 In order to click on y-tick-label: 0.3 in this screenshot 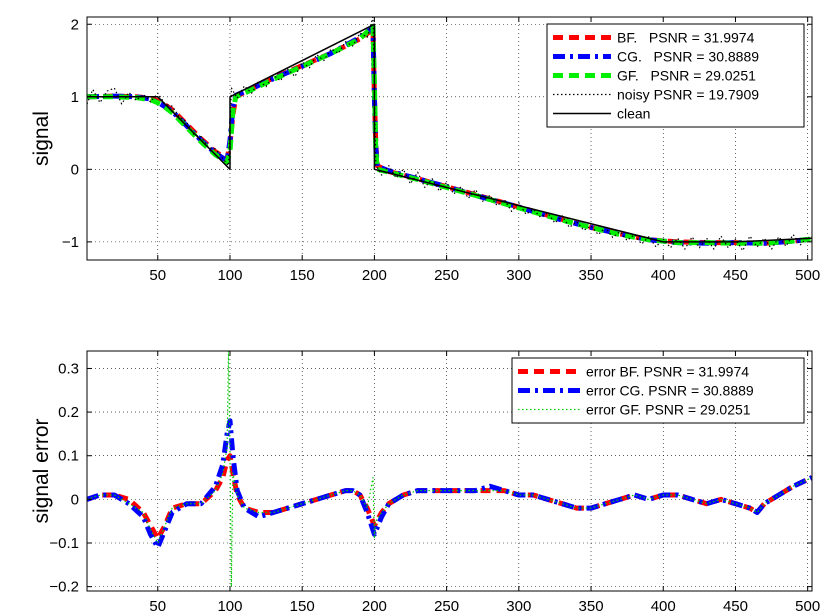, I will do `click(68, 368)`.